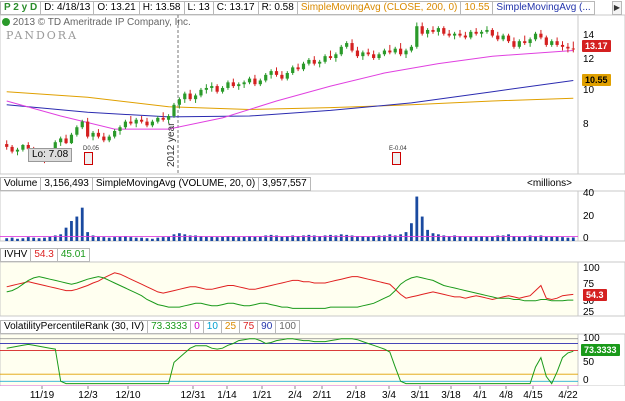 Image resolution: width=625 pixels, height=401 pixels. Describe the element at coordinates (230, 327) in the screenshot. I see `vpr-level-25: 25` at that location.